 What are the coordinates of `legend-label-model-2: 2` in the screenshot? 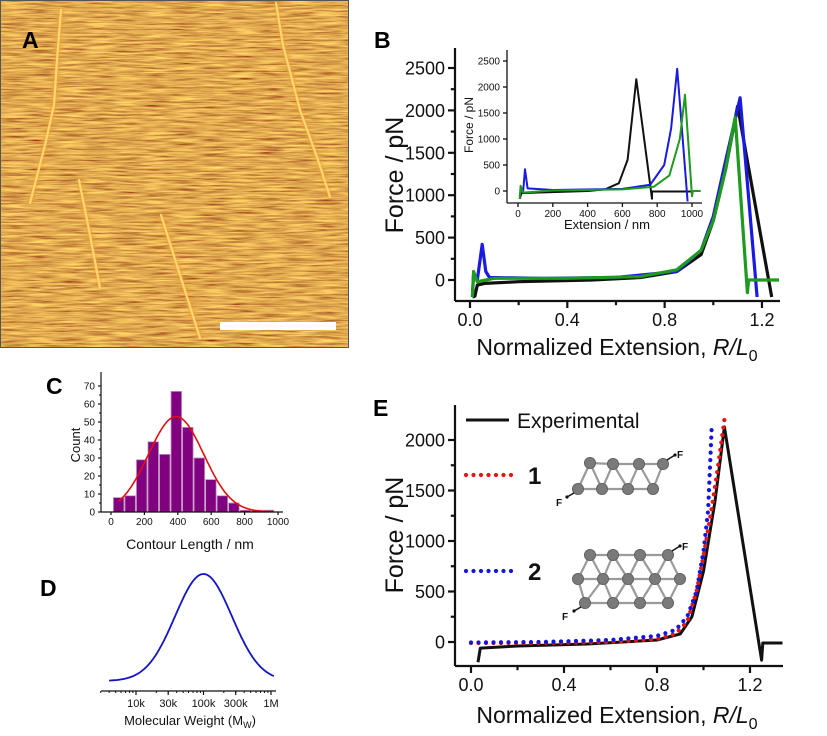 It's located at (534, 572).